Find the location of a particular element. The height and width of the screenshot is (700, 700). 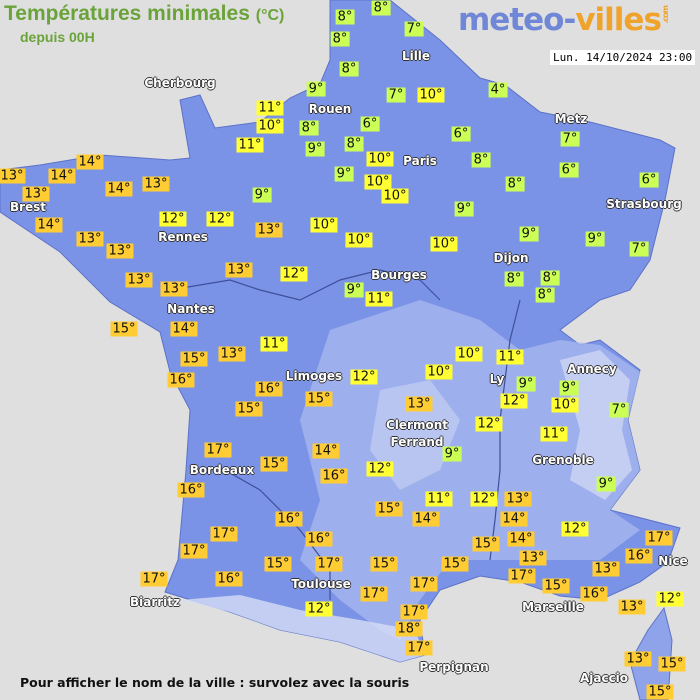

temperature-label: 6° is located at coordinates (649, 180).